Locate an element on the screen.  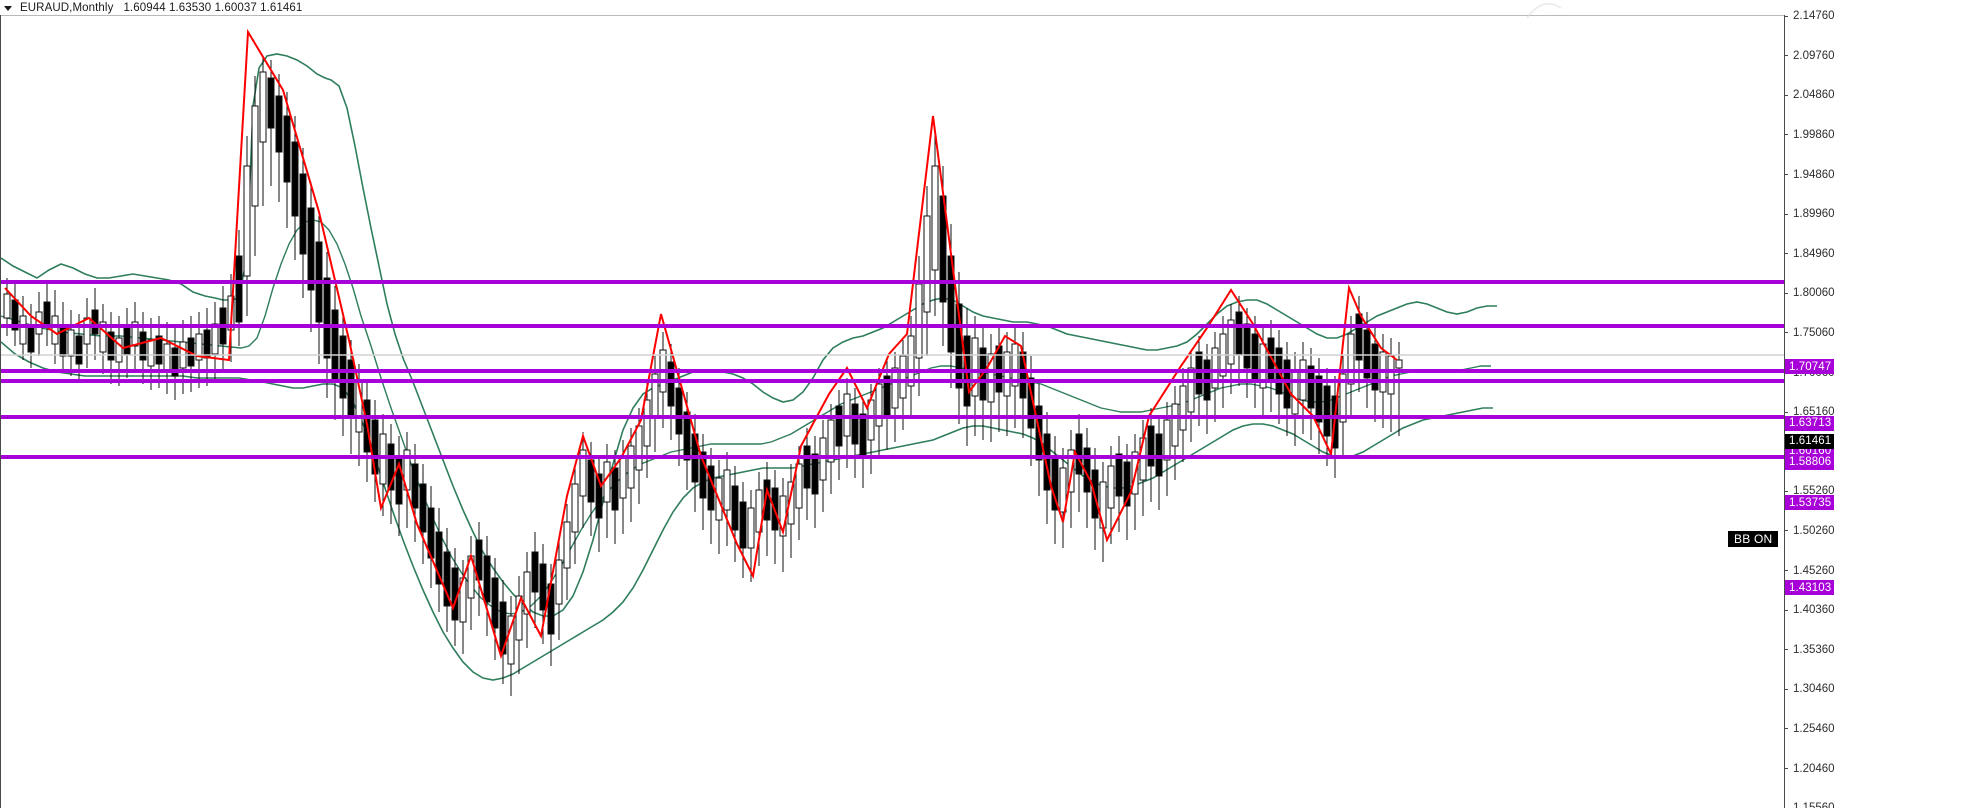
tick-label: 1.30460 is located at coordinates (1814, 689).